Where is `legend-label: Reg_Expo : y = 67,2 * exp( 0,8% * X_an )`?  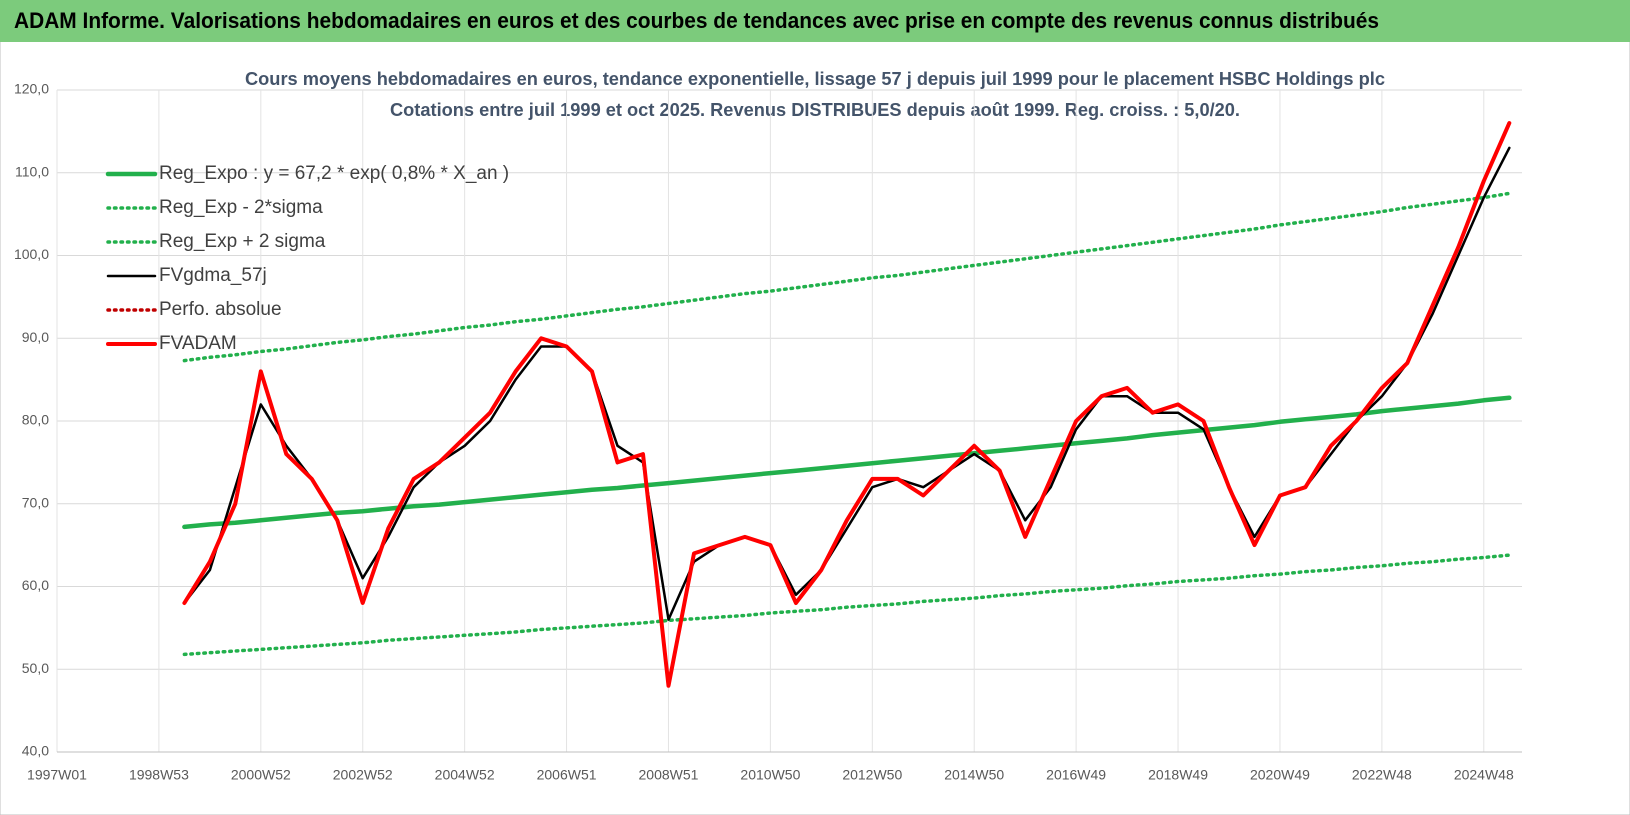 legend-label: Reg_Expo : y = 67,2 * exp( 0,8% * X_an ) is located at coordinates (334, 173).